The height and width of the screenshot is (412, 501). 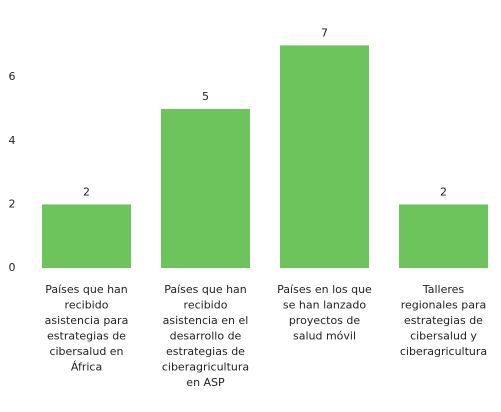 What do you see at coordinates (12, 76) in the screenshot?
I see `y-tick-label: 6` at bounding box center [12, 76].